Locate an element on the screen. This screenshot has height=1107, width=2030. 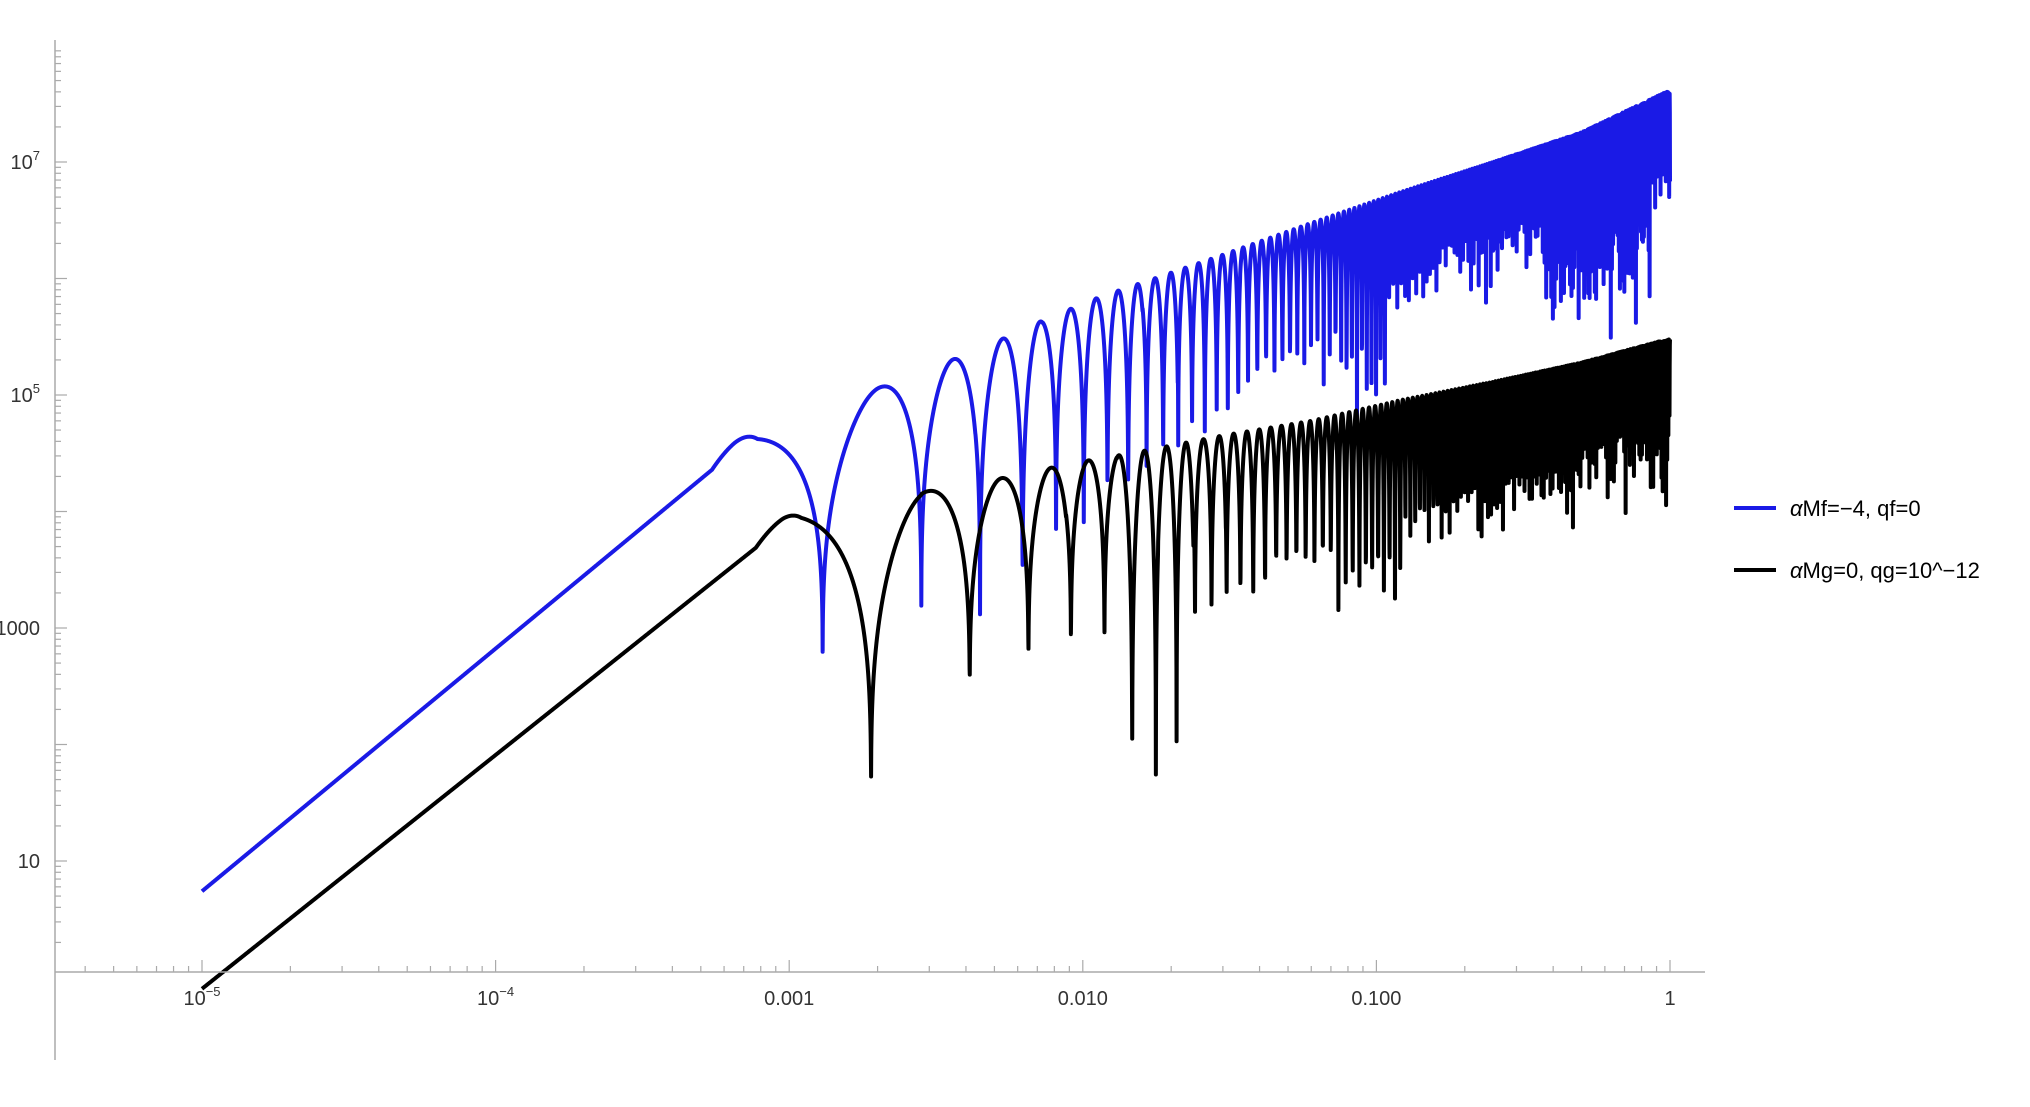
legend-label-blue: αMf=−4, qf=0 is located at coordinates (1855, 508).